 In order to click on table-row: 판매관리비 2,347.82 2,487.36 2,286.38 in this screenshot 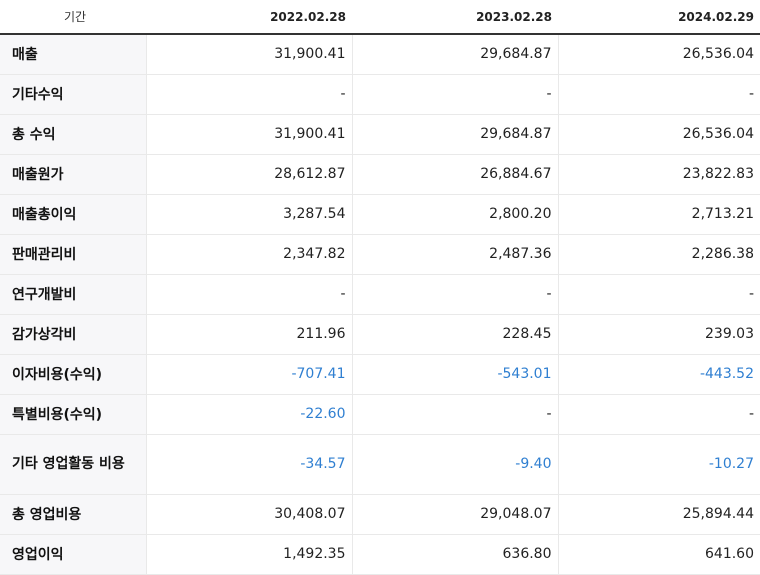, I will do `click(380, 254)`.